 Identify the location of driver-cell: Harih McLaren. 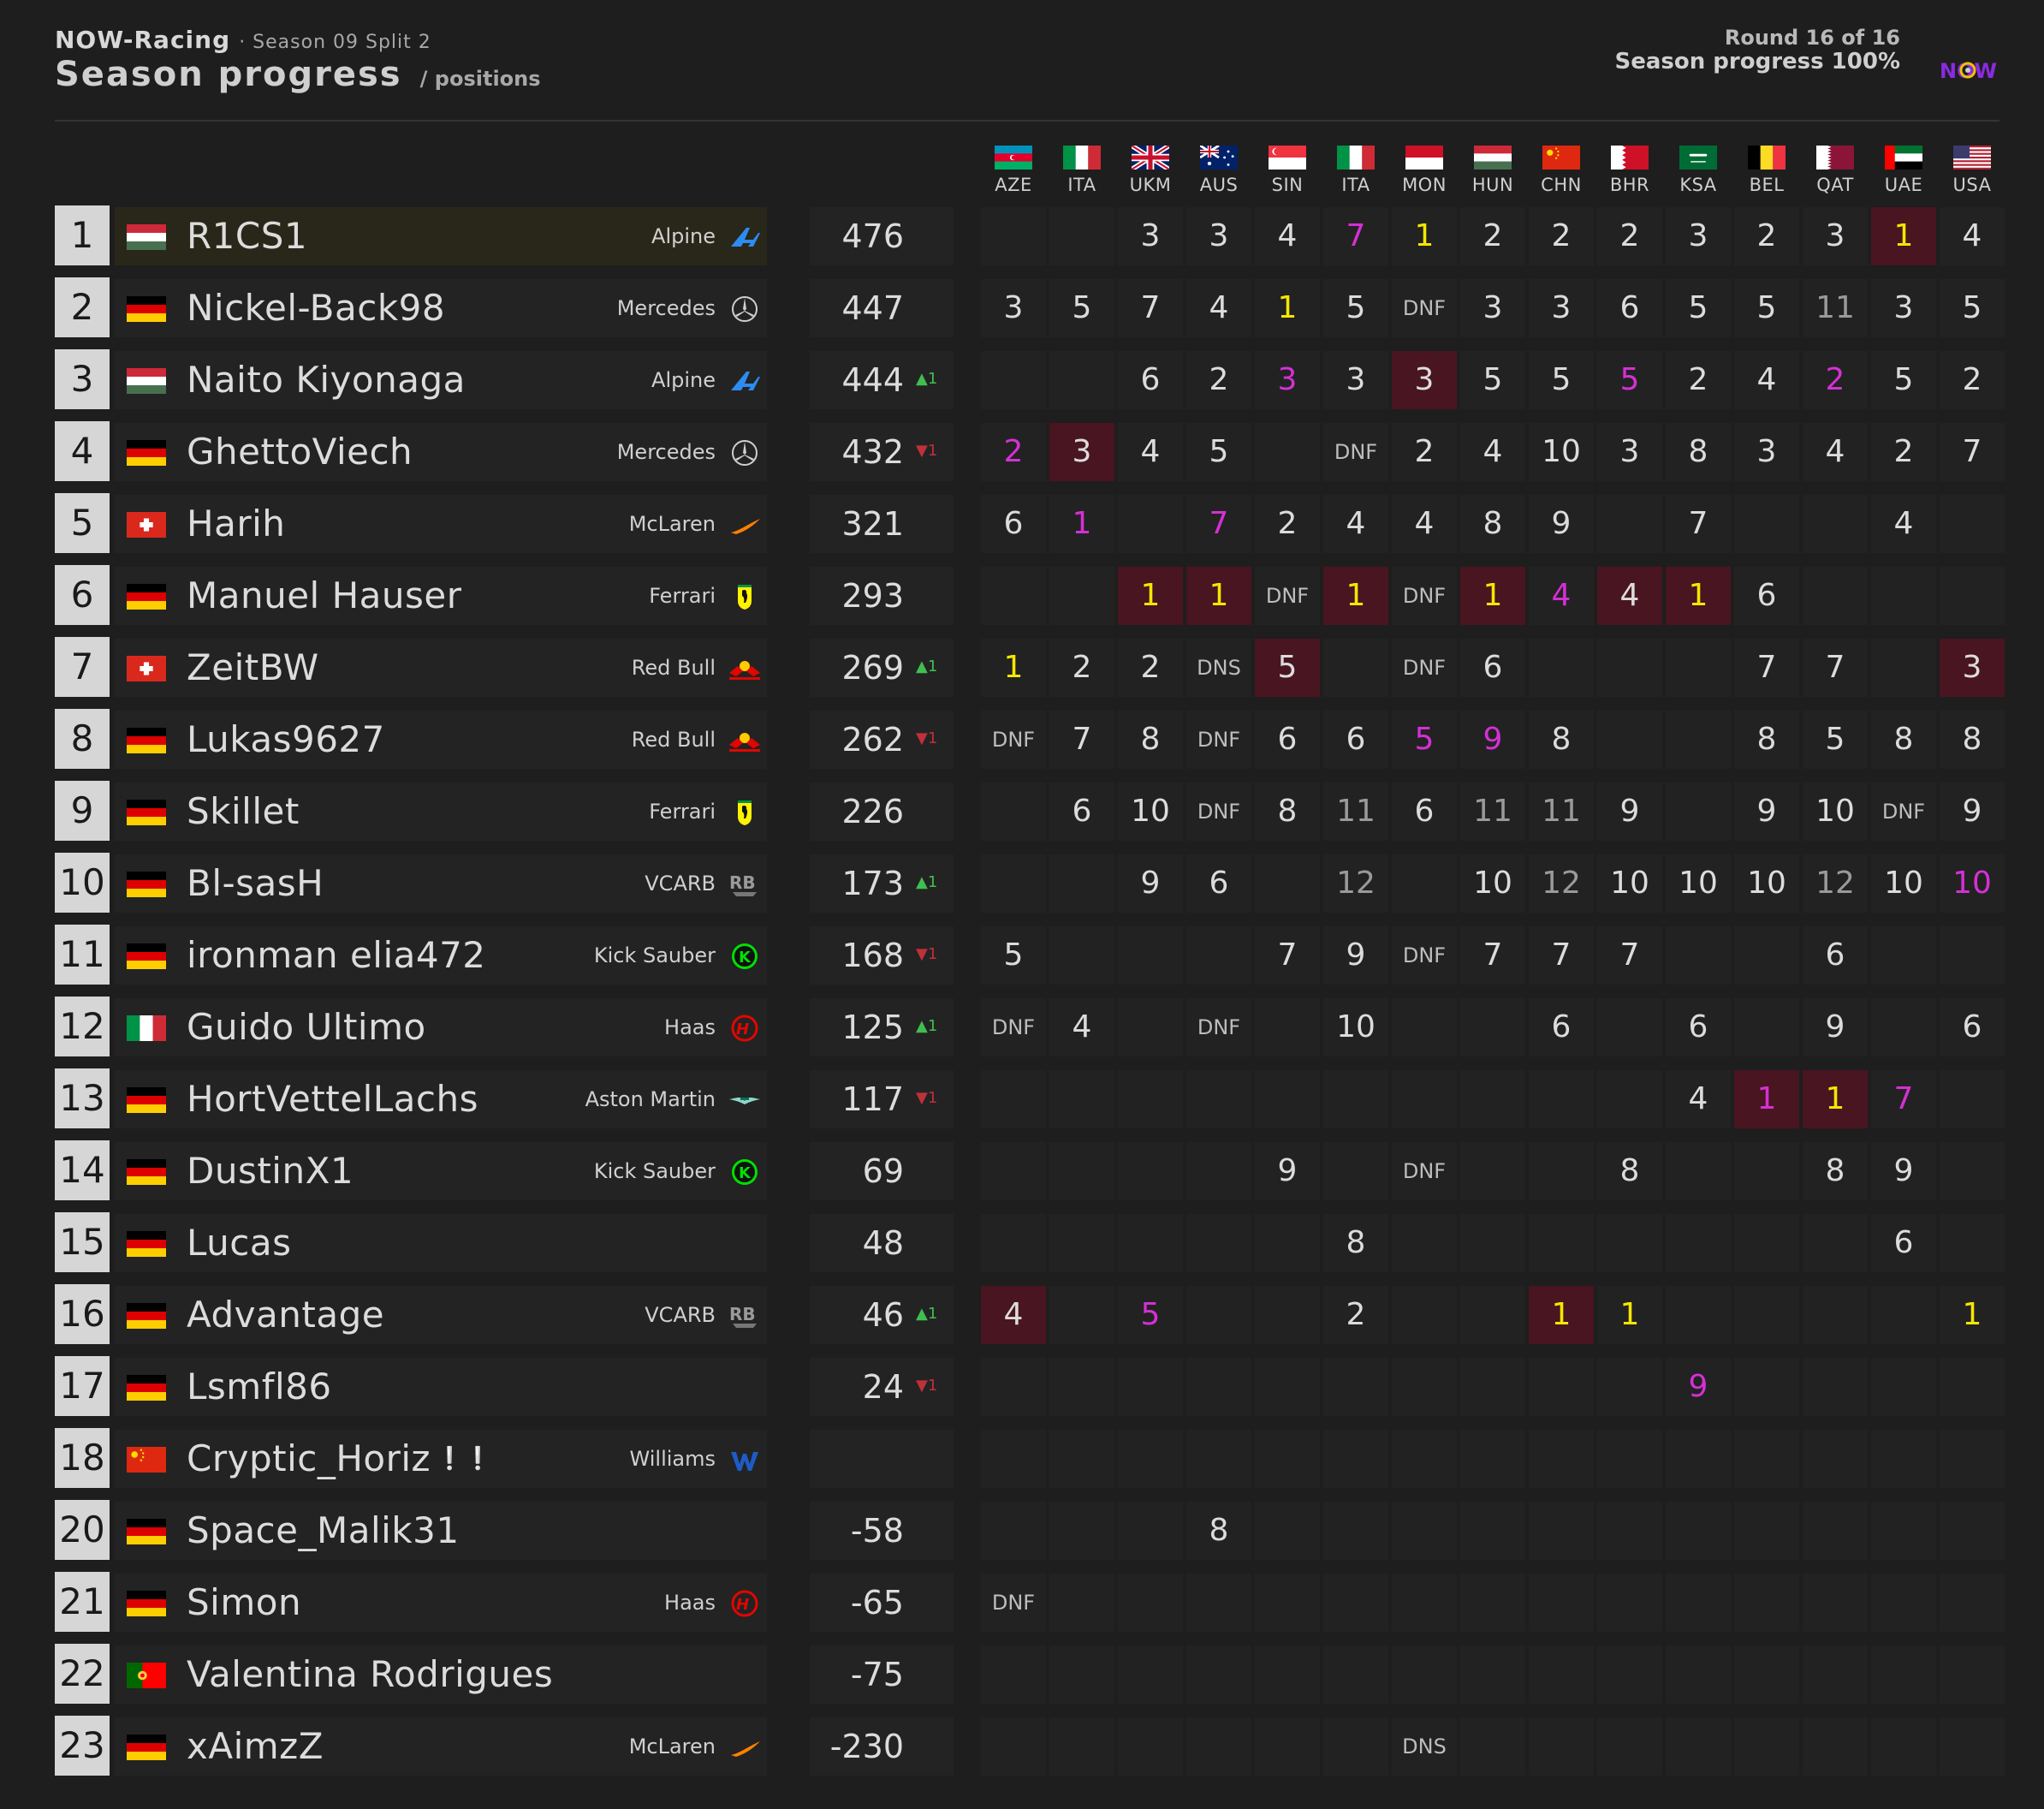
(441, 524).